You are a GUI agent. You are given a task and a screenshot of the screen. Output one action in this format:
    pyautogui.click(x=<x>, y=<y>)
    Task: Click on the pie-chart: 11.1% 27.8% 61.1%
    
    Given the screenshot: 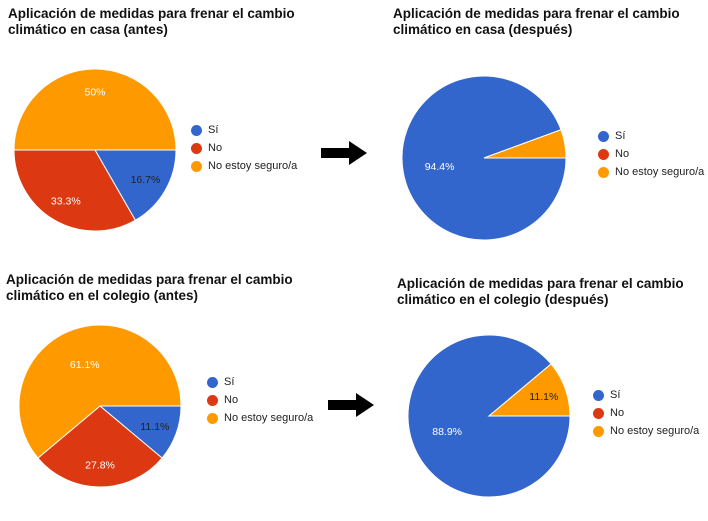 What is the action you would take?
    pyautogui.click(x=100, y=406)
    